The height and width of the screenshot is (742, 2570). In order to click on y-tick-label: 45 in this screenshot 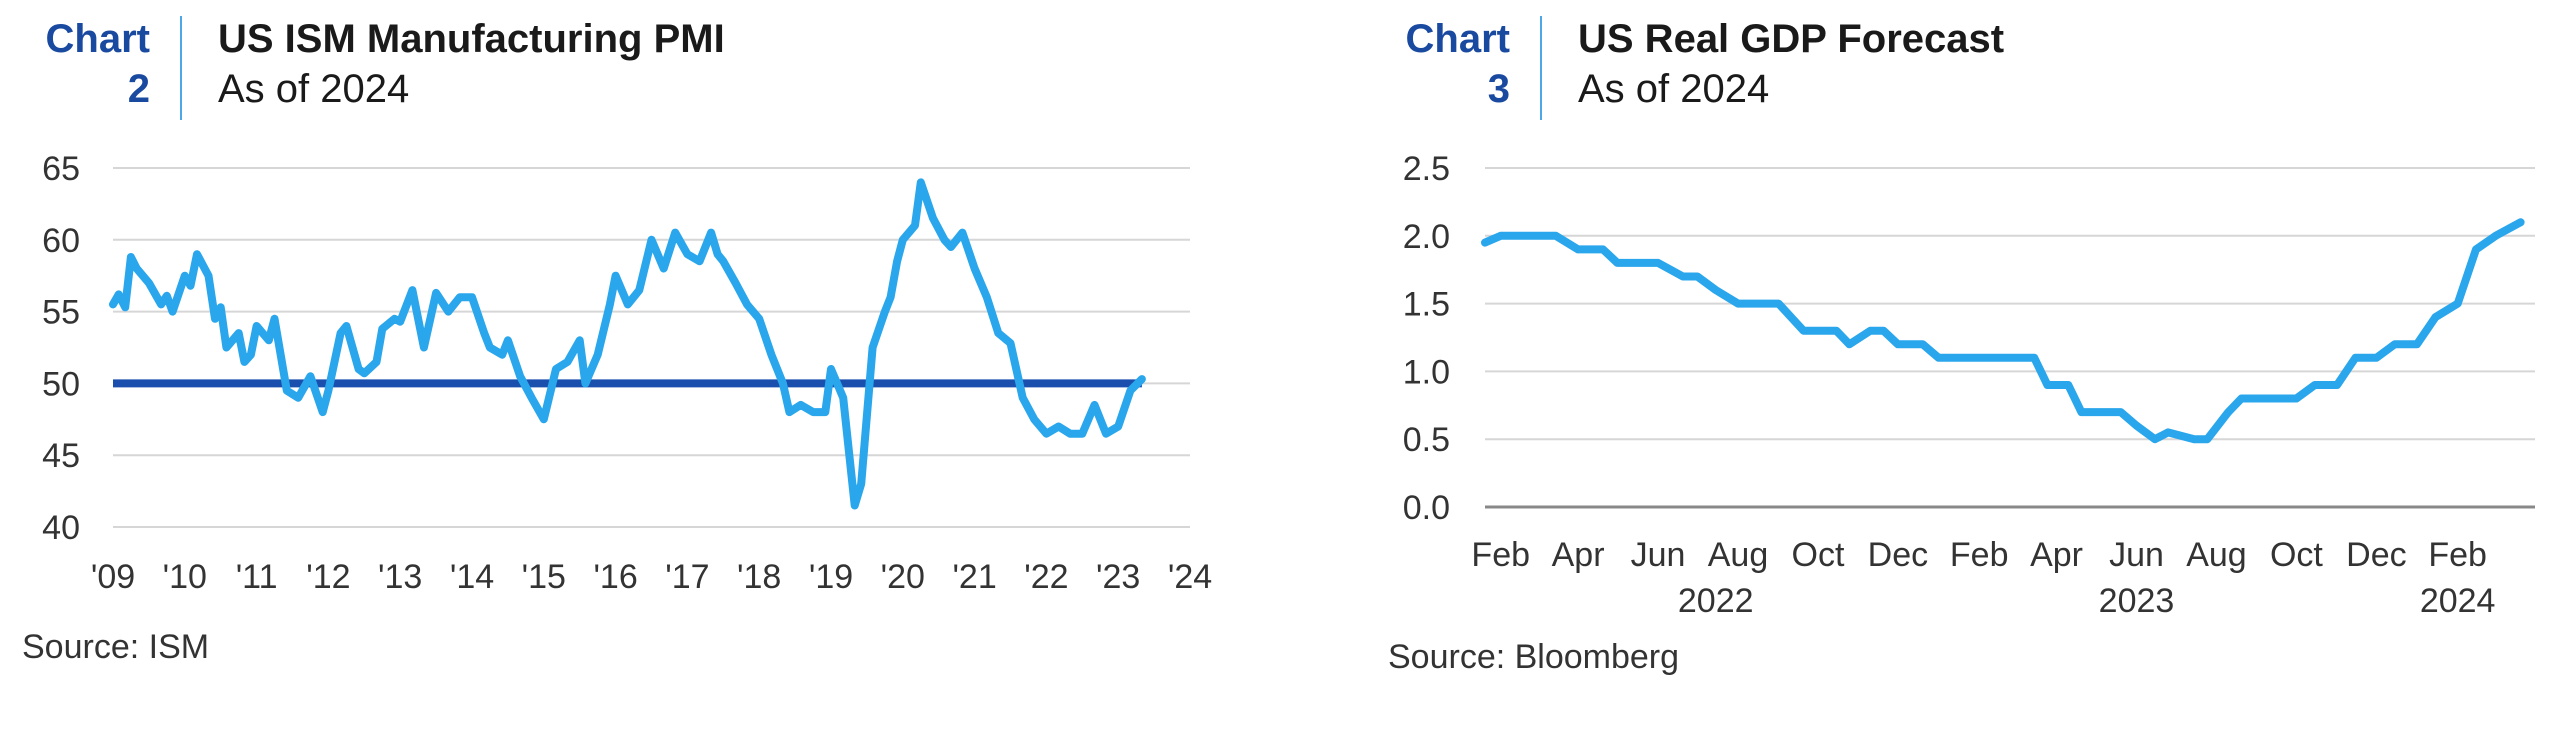, I will do `click(61, 456)`.